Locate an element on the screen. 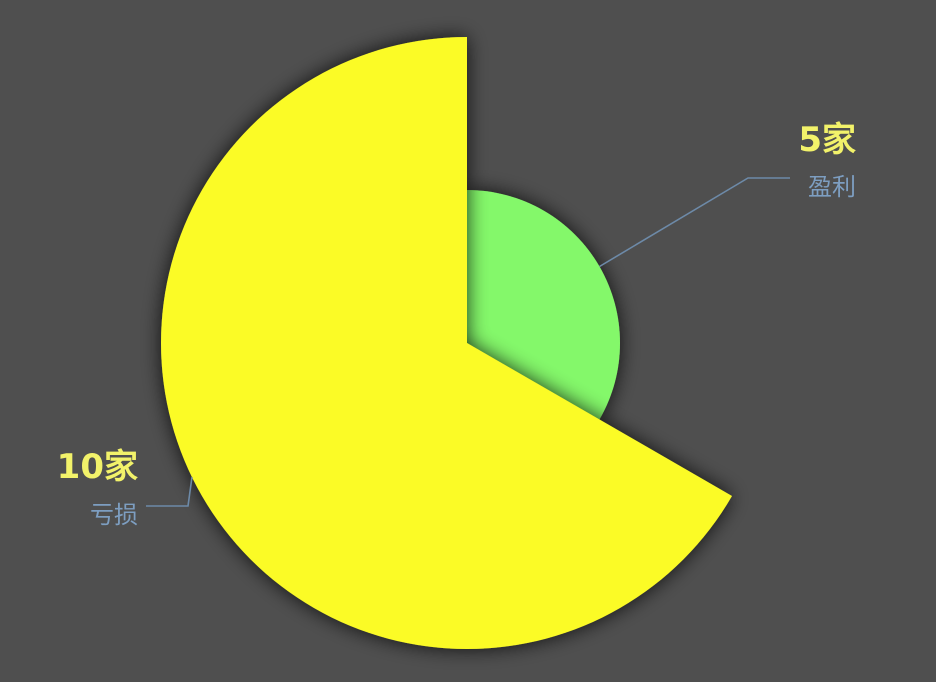  slice-value-label-2: 10家 is located at coordinates (97, 467).